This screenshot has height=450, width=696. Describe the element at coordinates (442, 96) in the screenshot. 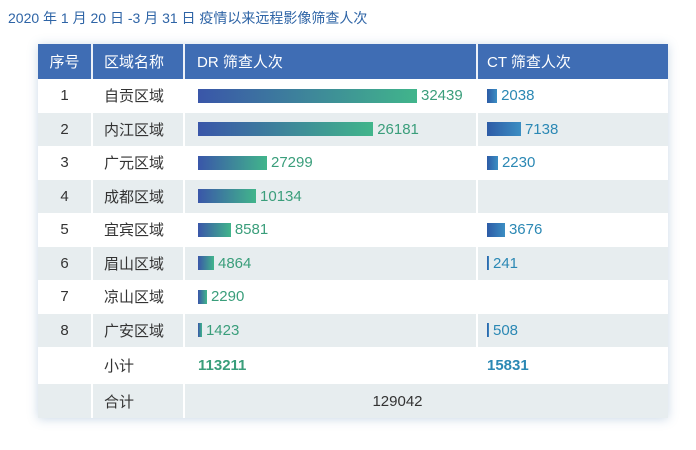

I see `dr-value: 32439` at that location.